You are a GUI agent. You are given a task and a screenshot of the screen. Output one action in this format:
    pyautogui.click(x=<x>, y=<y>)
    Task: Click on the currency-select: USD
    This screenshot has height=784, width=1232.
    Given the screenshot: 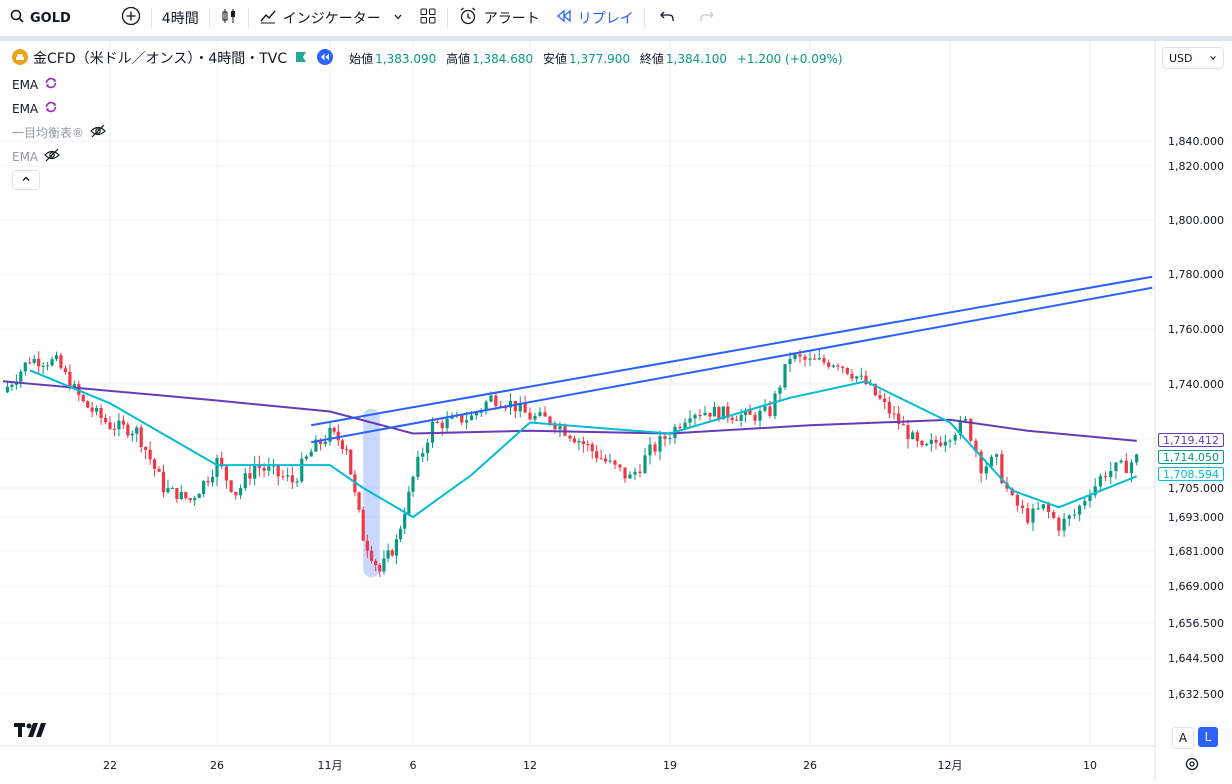 What is the action you would take?
    pyautogui.click(x=1193, y=58)
    